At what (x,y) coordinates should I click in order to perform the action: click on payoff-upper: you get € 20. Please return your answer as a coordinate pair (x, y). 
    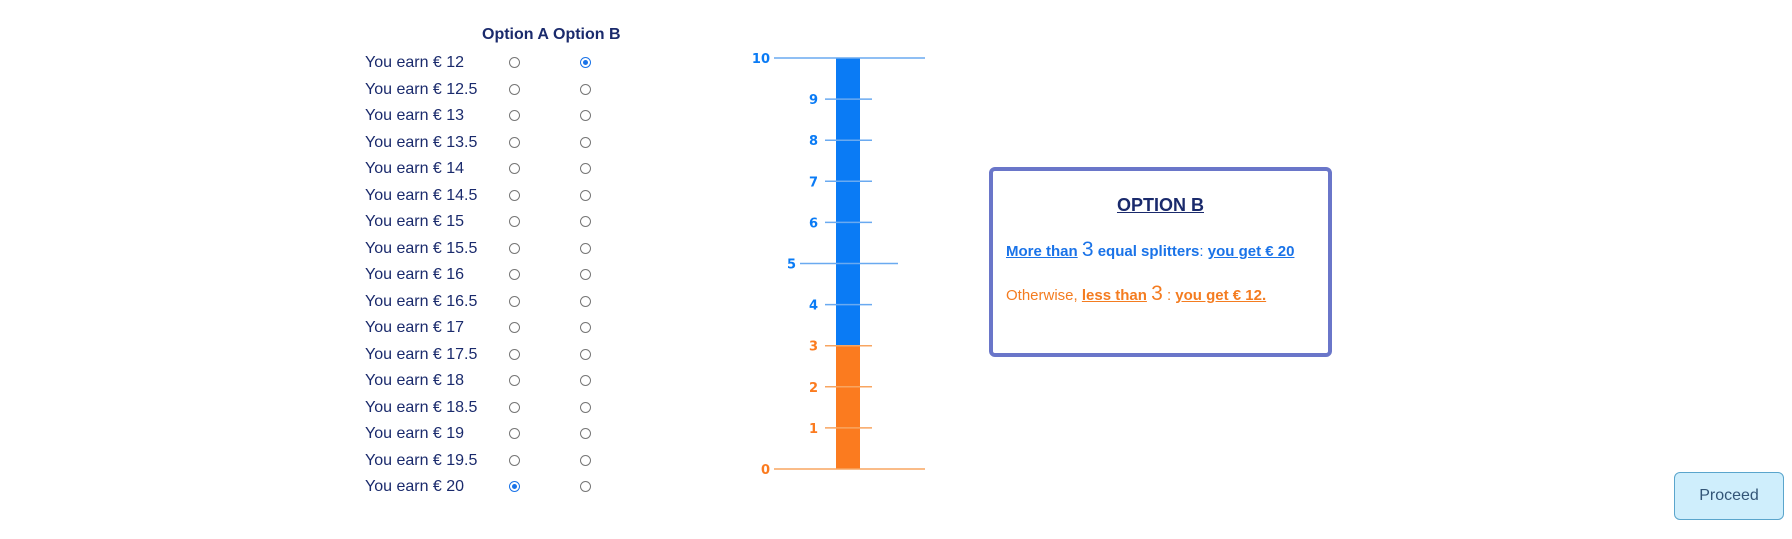
    Looking at the image, I should click on (1251, 251).